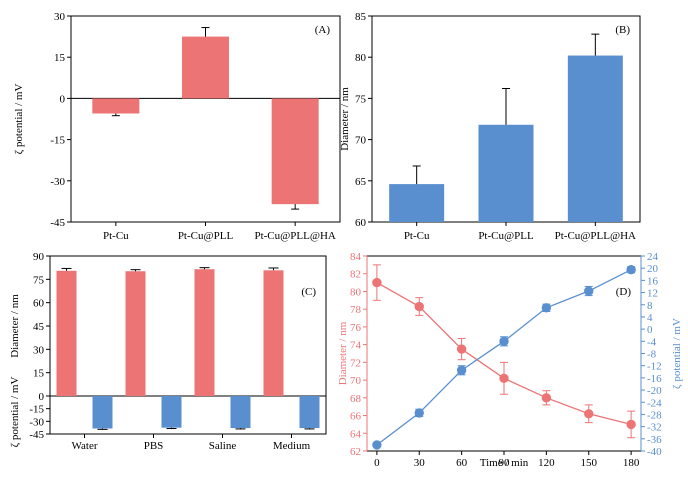 This screenshot has height=504, width=688. What do you see at coordinates (654, 428) in the screenshot?
I see `panel-d-right-ytick-label: -32` at bounding box center [654, 428].